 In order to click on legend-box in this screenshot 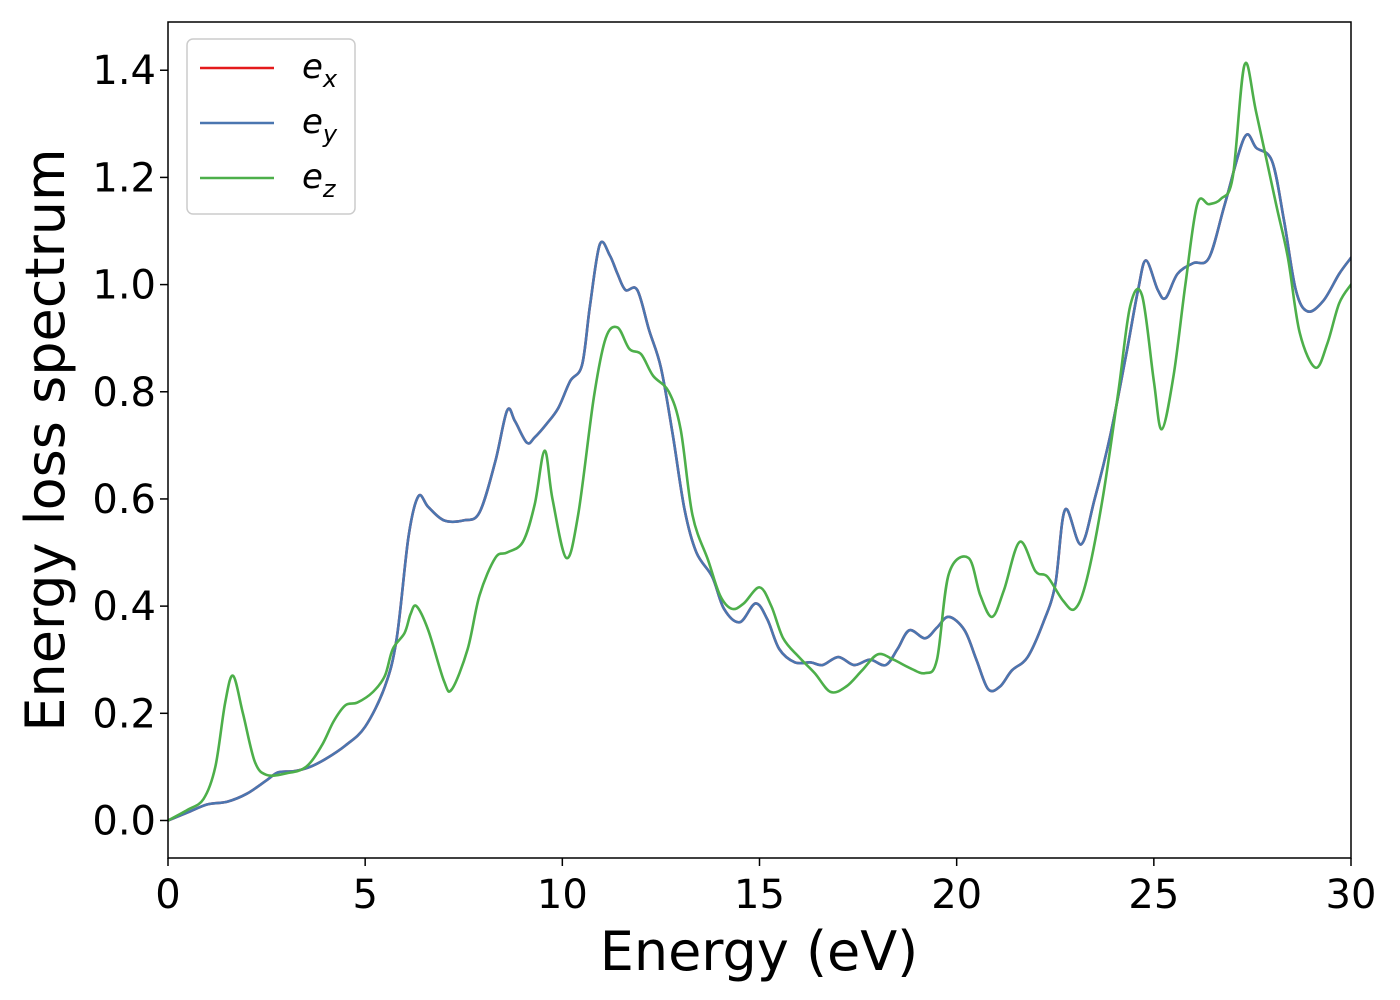, I will do `click(271, 126)`.